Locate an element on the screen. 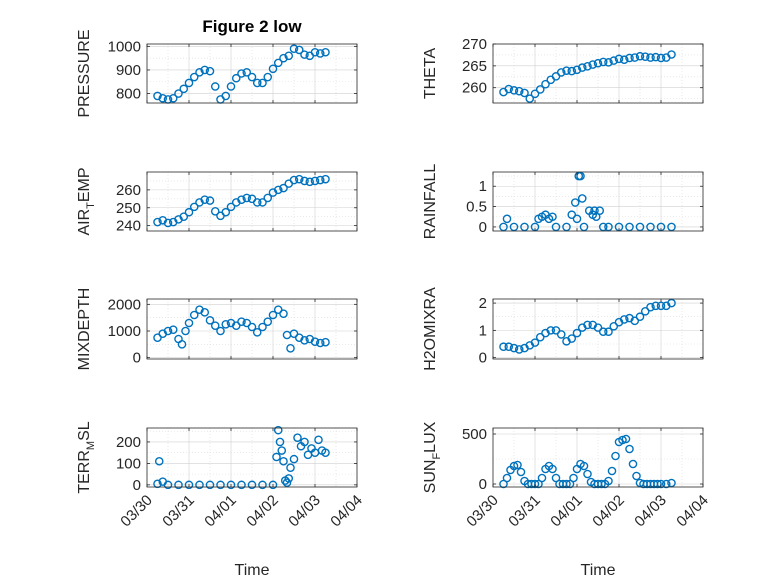 The height and width of the screenshot is (583, 778). y-label-main: AIR is located at coordinates (84, 222).